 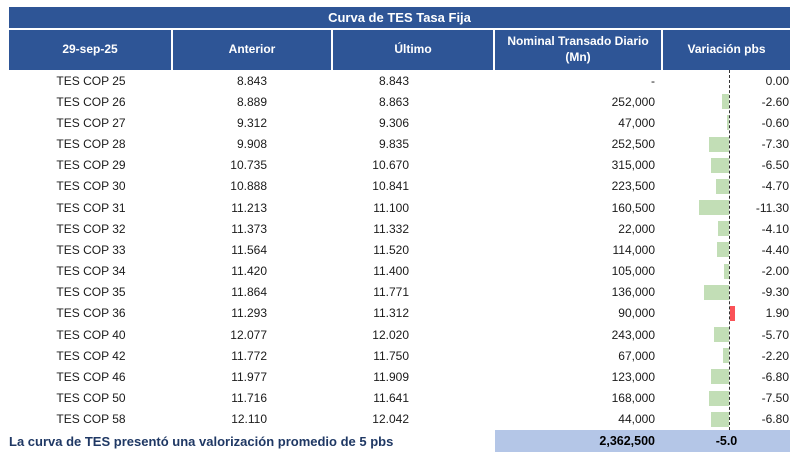 What do you see at coordinates (252, 50) in the screenshot?
I see `header-cell-anterior: Anterior` at bounding box center [252, 50].